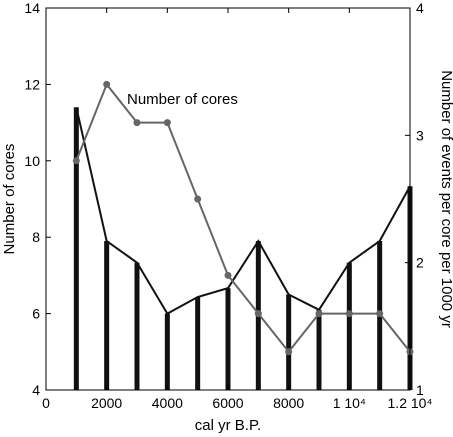 This screenshot has width=453, height=437. Describe the element at coordinates (445, 199) in the screenshot. I see `y-right-axis-title: Number of events per core per 1000 yr` at that location.